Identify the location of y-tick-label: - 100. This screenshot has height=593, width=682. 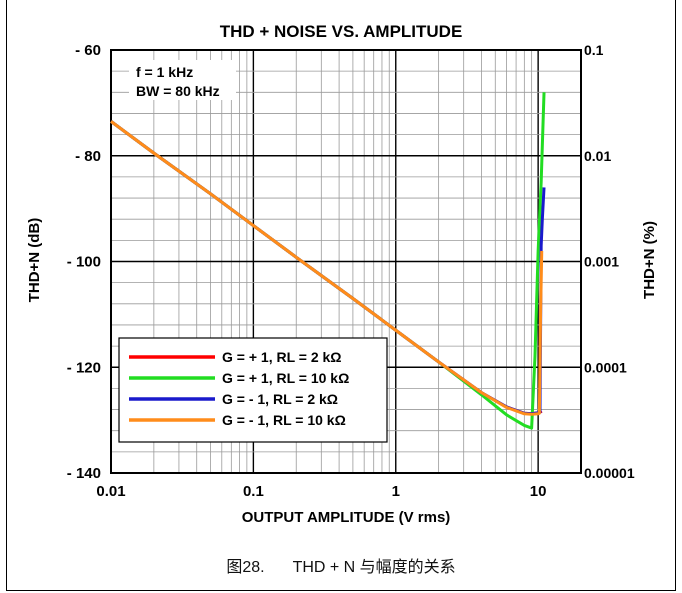
(84, 262).